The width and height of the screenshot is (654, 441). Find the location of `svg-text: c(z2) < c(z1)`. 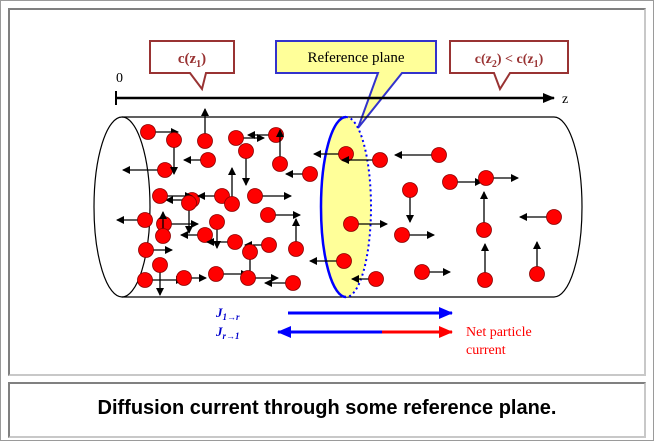

svg-text: c(z2) < c(z1) is located at coordinates (509, 61).